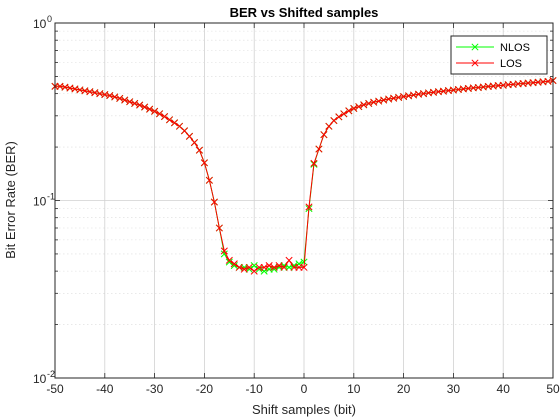  What do you see at coordinates (304, 12) in the screenshot?
I see `chart-title: BER vs Shifted samples` at bounding box center [304, 12].